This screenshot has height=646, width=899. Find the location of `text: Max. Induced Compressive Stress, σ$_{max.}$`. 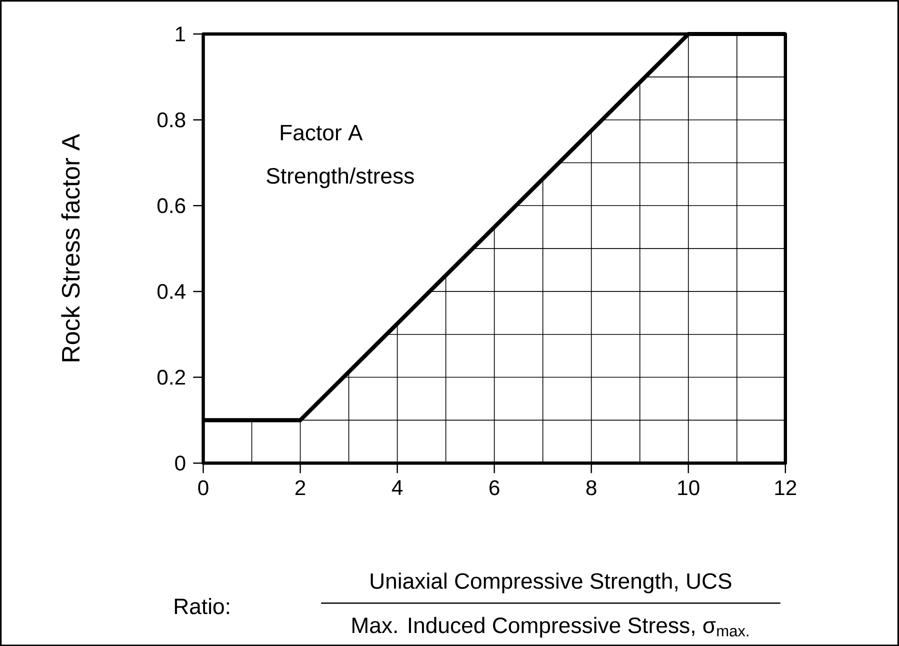

text: Max. Induced Compressive Stress, σ$_{max.}$ is located at coordinates (550, 627).